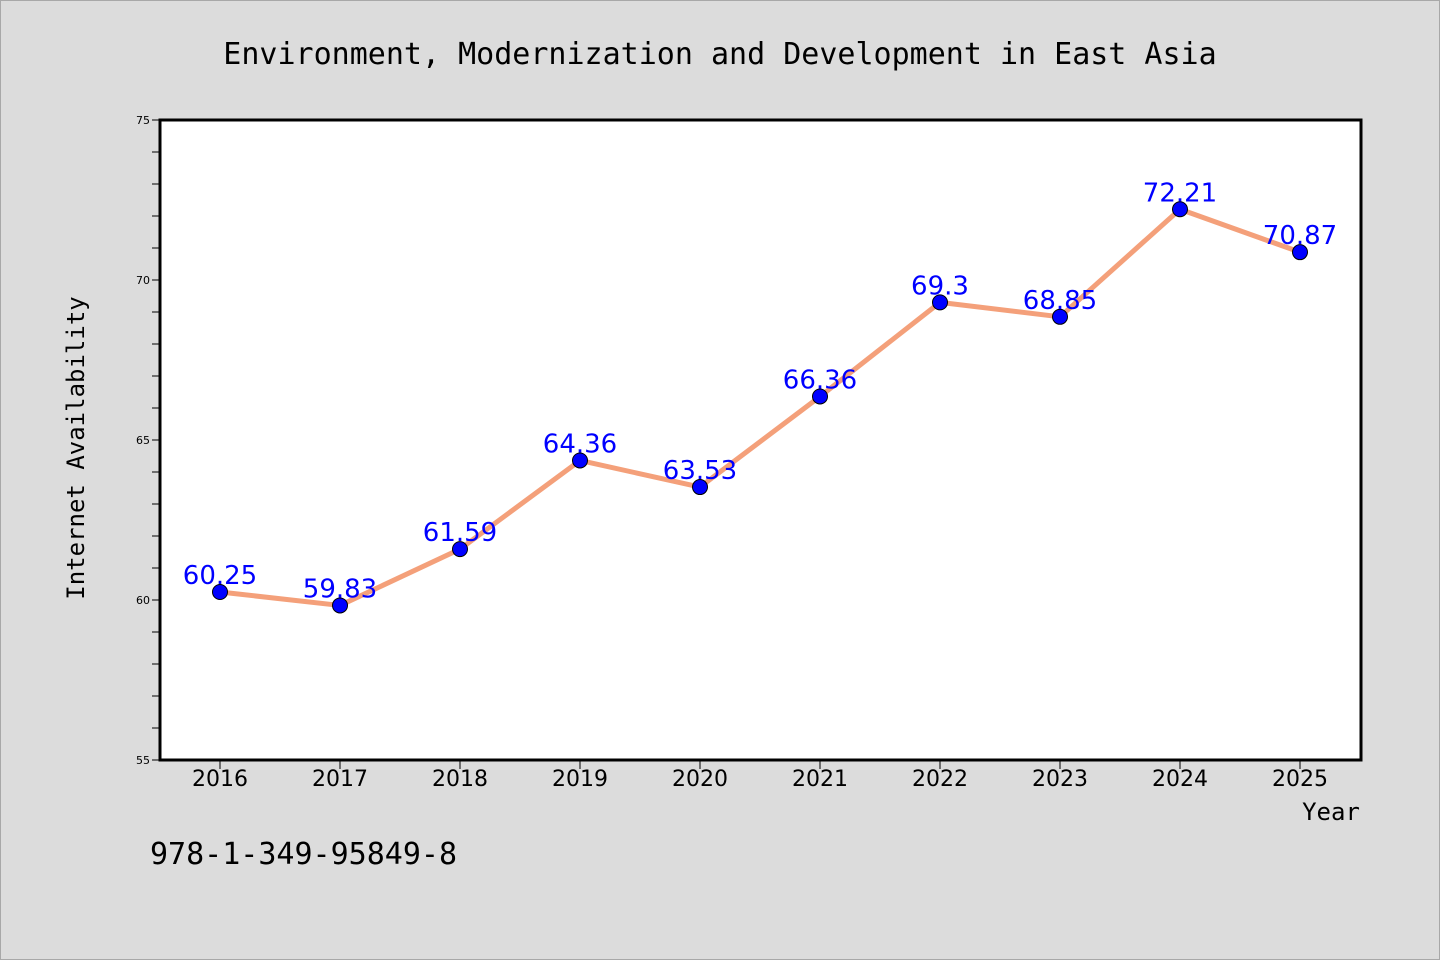 This screenshot has height=960, width=1440. Describe the element at coordinates (820, 779) in the screenshot. I see `x-tick-label: 2021` at that location.